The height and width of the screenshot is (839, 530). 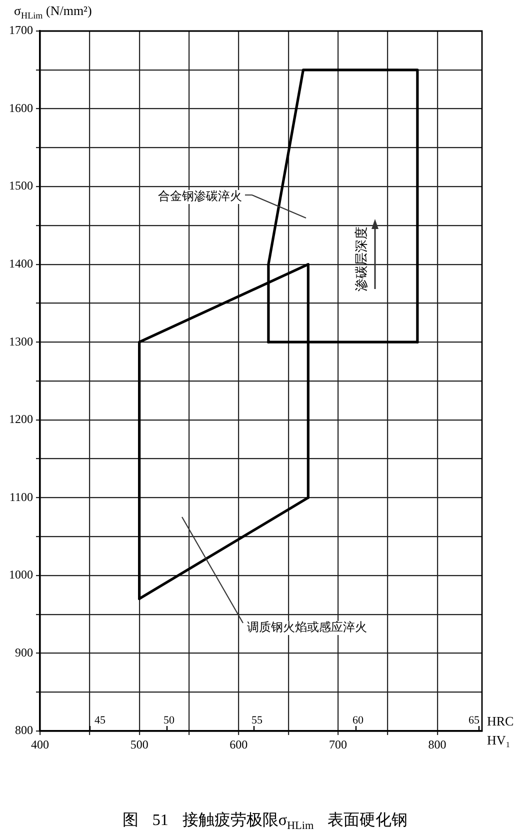 I want to click on annotation: 60, so click(x=358, y=720).